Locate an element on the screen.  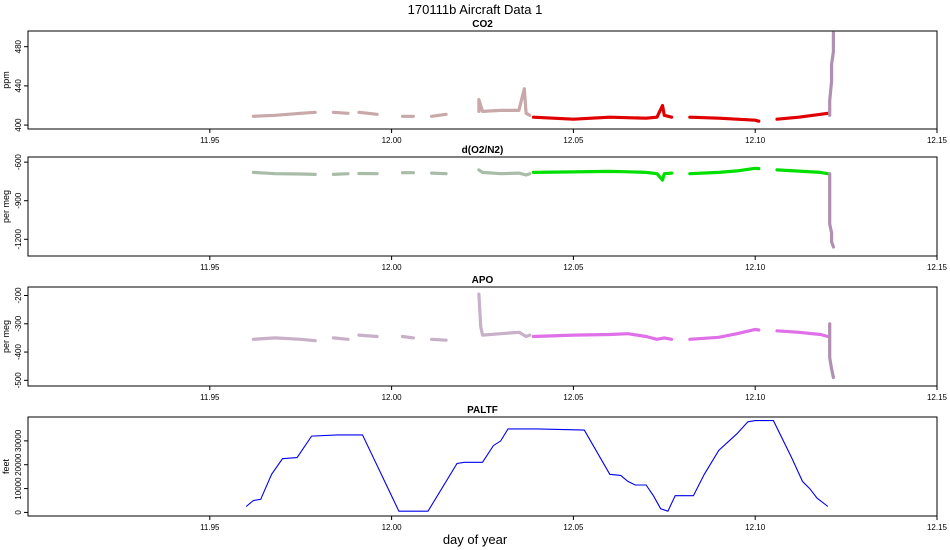
y-tick-label: -300 is located at coordinates (18, 323).